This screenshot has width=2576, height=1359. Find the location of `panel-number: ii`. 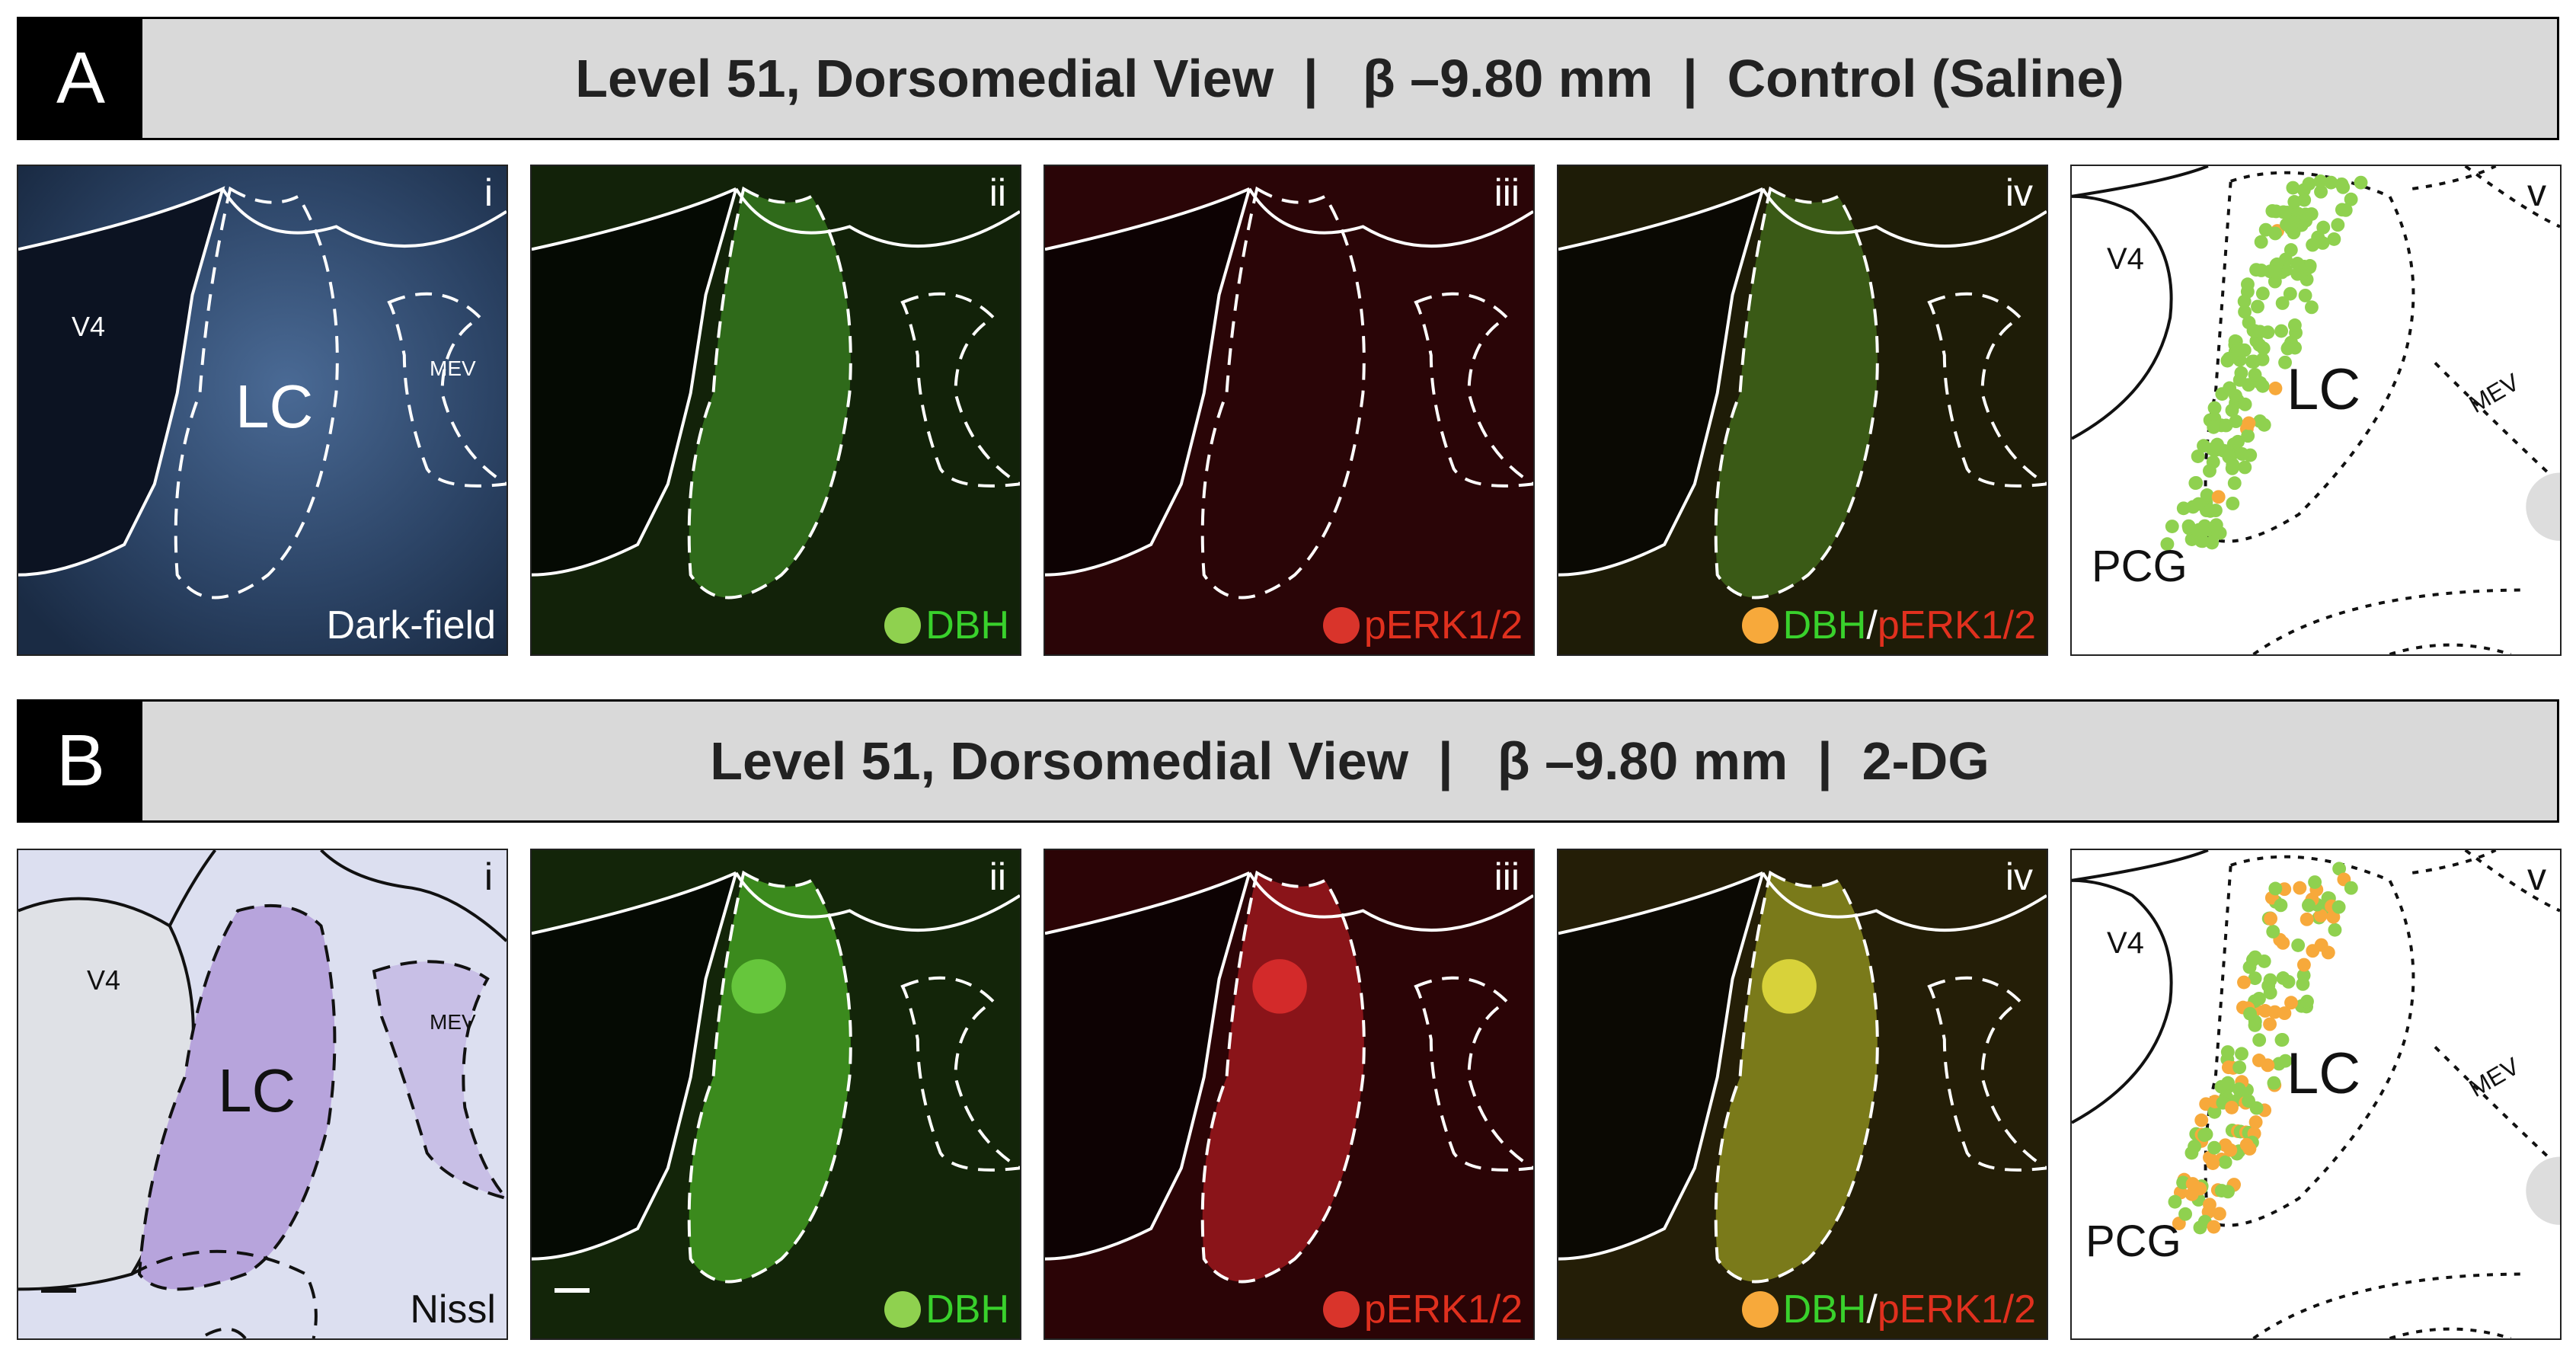

panel-number: ii is located at coordinates (998, 192).